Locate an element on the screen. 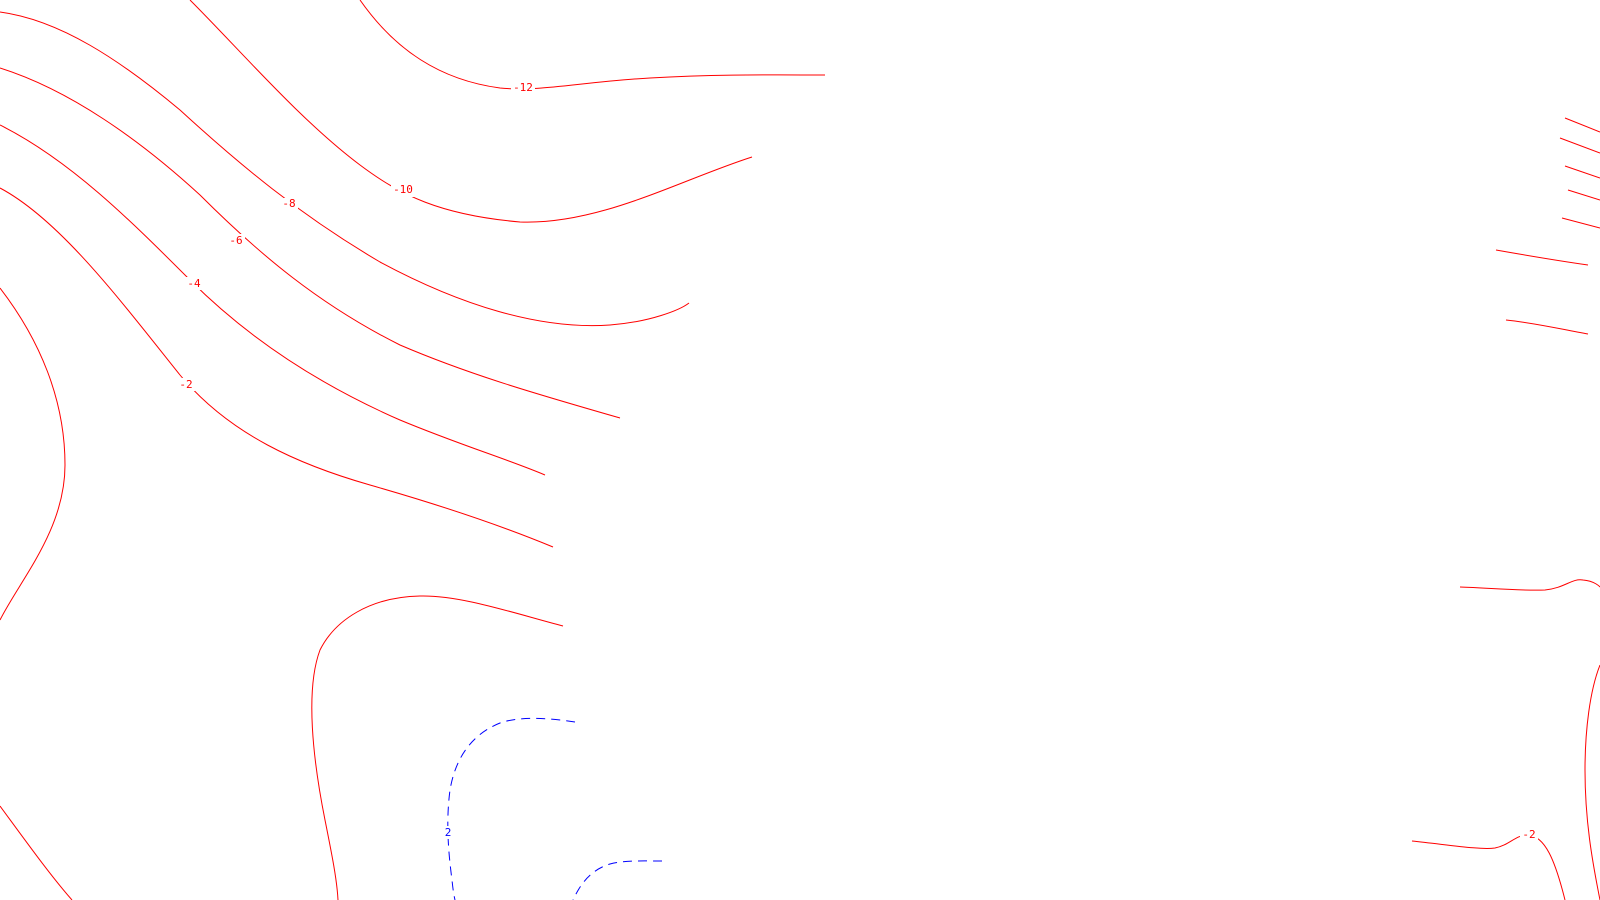 The image size is (1600, 900). contour-line-neg4 is located at coordinates (273, 300).